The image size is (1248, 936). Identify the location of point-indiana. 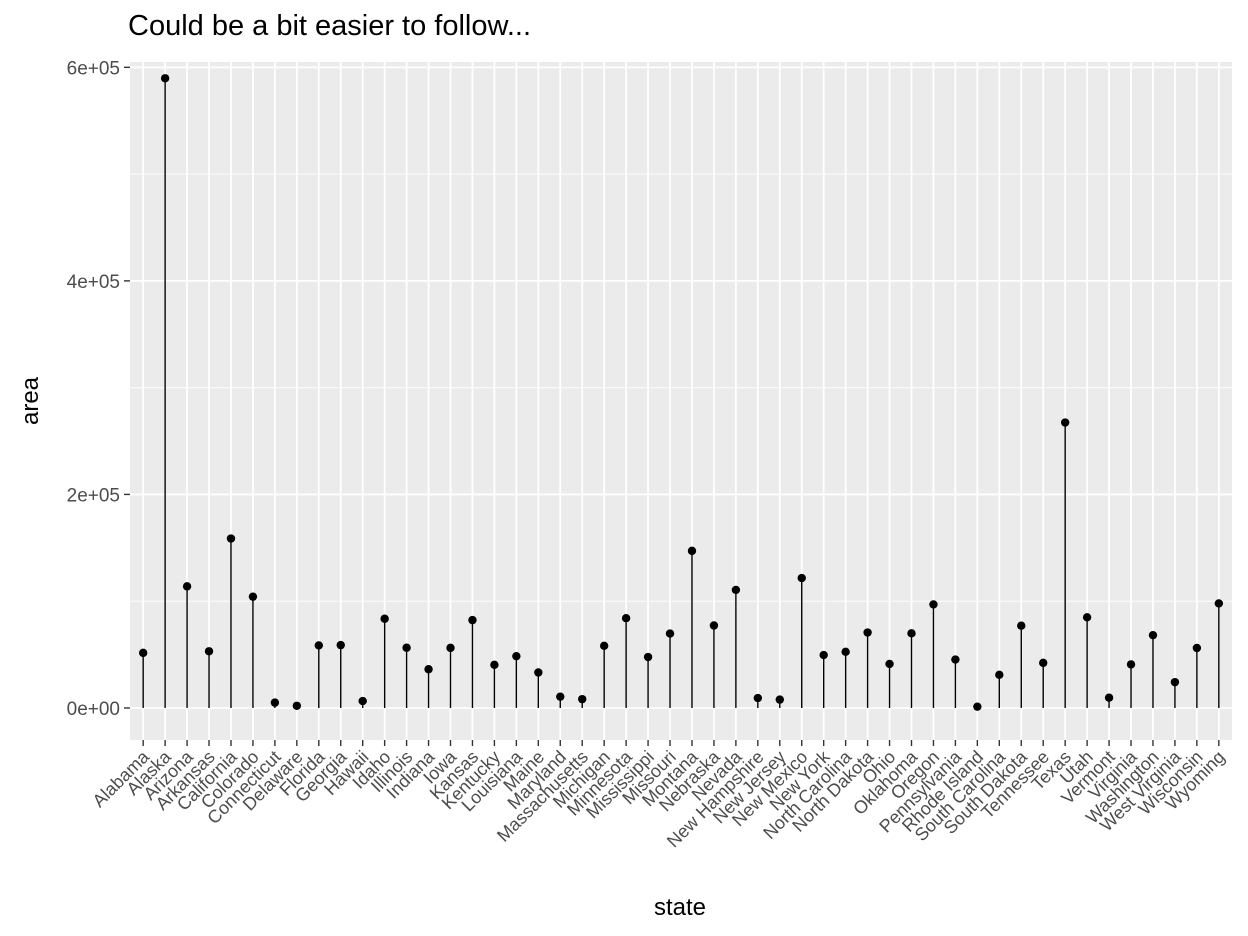
(428, 669).